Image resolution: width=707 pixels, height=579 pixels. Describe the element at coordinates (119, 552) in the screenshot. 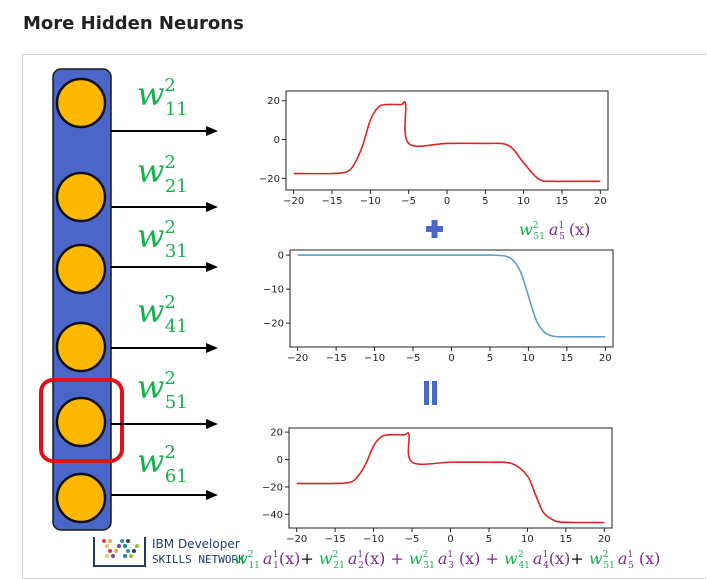

I see `ibm-logo` at that location.